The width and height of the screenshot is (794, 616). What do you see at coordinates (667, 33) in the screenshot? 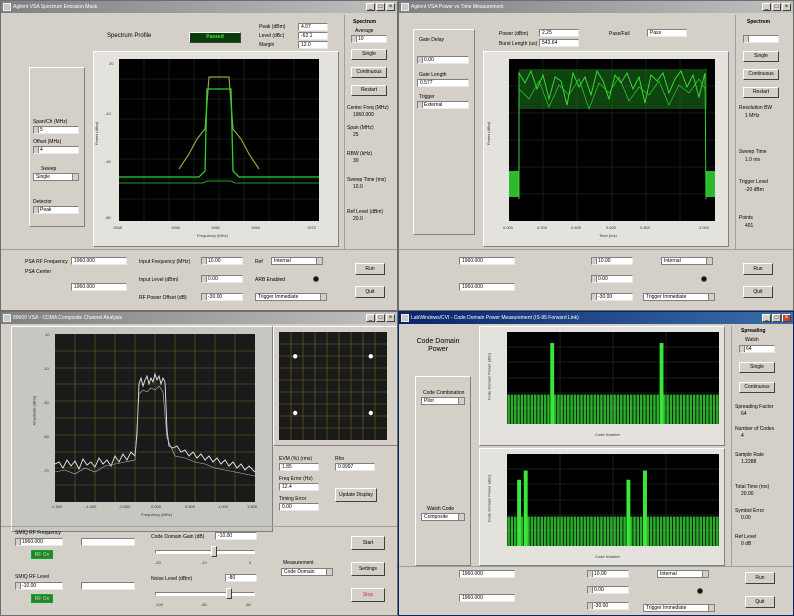
I see `pass-fail-value: Pass` at bounding box center [667, 33].